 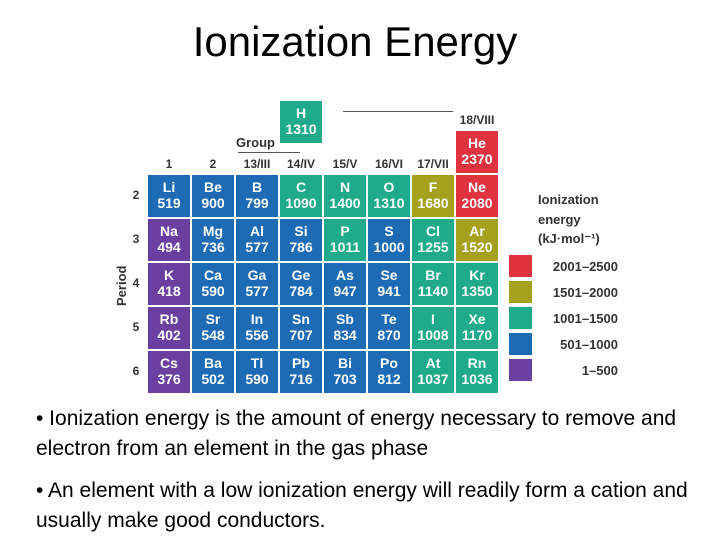 I want to click on element-cell-se: Se 941, so click(x=389, y=284).